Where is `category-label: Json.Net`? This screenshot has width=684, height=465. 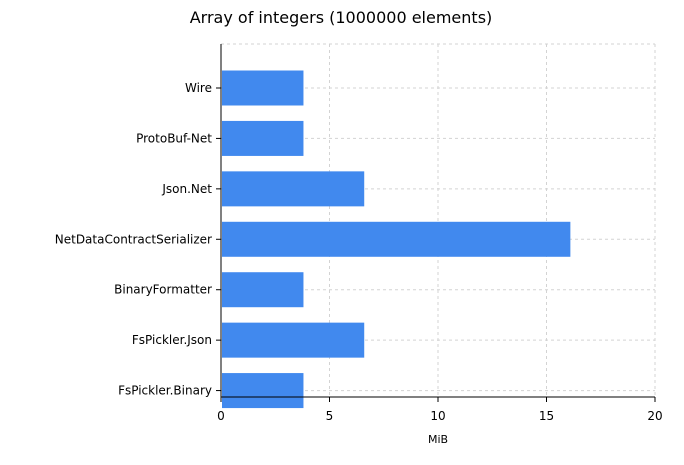 category-label: Json.Net is located at coordinates (186, 189).